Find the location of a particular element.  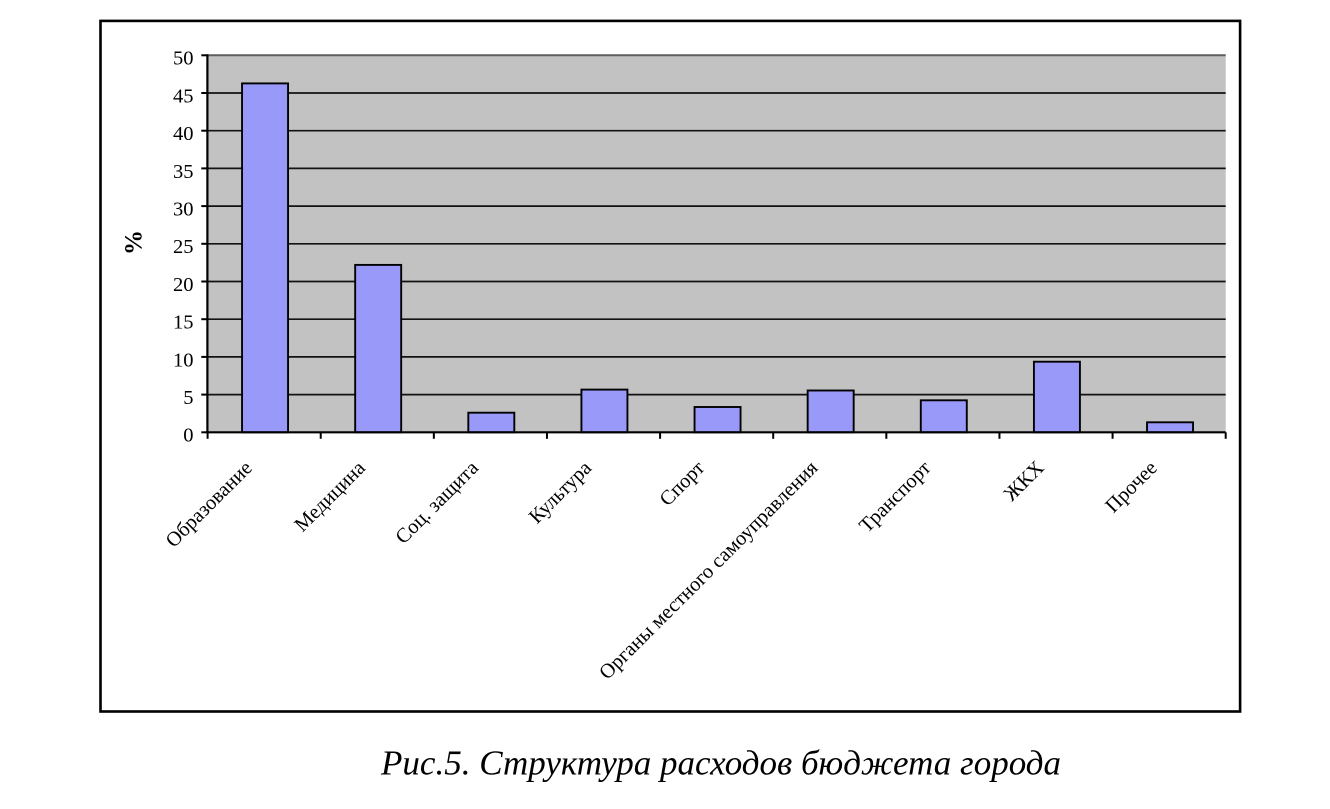

svg-text: 25 is located at coordinates (183, 247).